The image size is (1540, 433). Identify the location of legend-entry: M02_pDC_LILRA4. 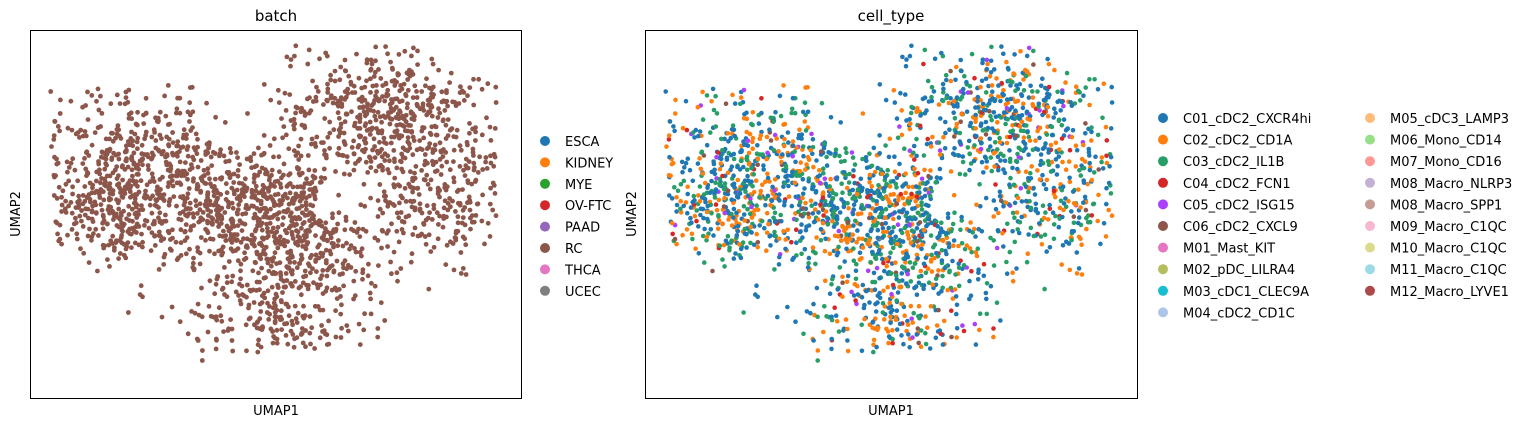
(1226, 270).